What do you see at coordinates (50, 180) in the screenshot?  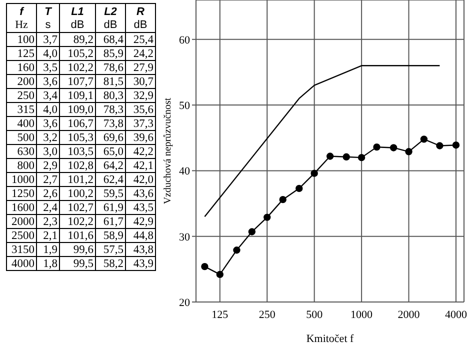 I see `text: 2,7` at bounding box center [50, 180].